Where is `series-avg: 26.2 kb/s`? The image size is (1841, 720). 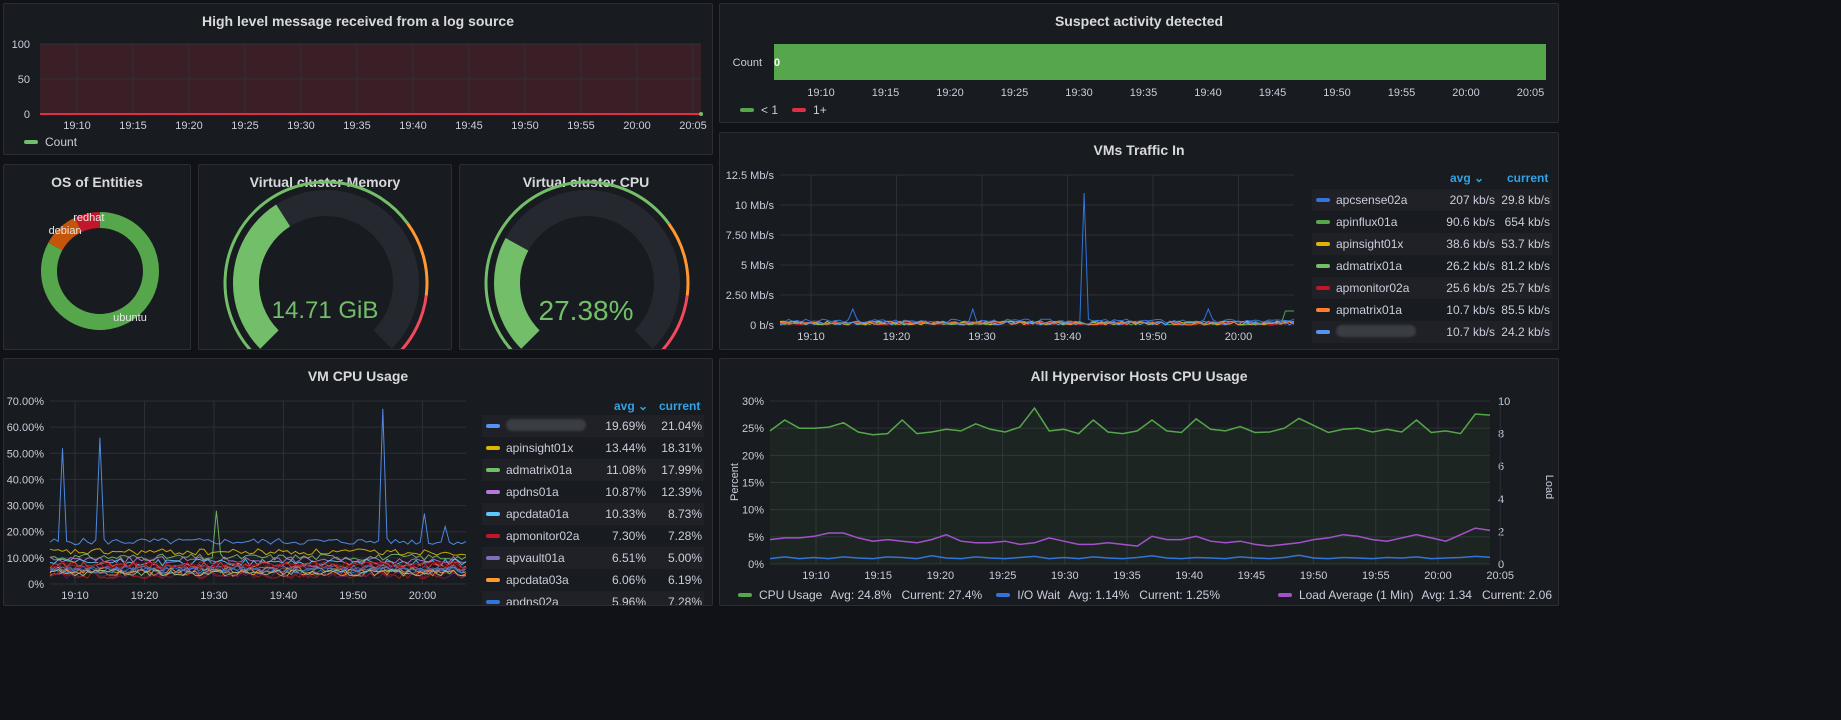
series-avg: 26.2 kb/s is located at coordinates (1470, 266).